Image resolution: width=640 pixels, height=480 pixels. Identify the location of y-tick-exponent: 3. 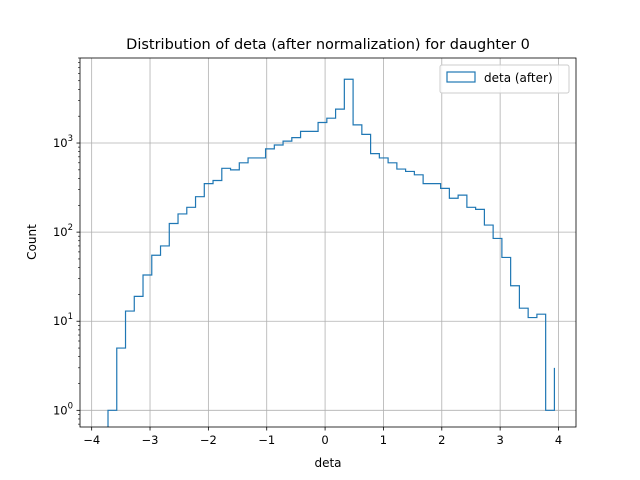
(70, 139).